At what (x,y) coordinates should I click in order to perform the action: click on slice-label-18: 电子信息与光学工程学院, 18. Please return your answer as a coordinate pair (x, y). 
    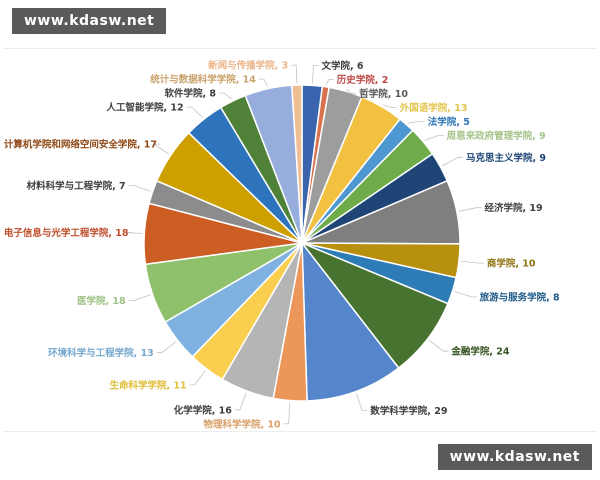
    Looking at the image, I should click on (66, 233).